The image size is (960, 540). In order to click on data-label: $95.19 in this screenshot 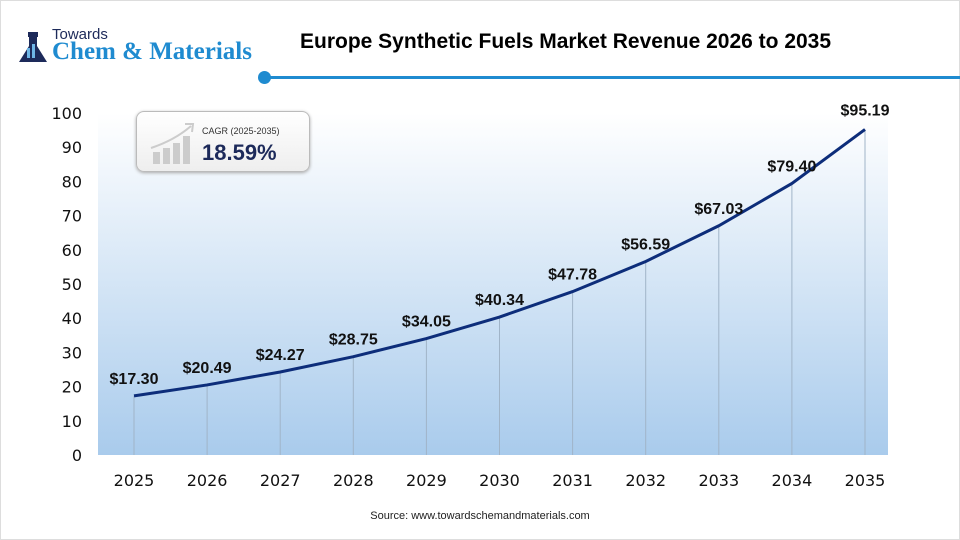, I will do `click(865, 110)`.